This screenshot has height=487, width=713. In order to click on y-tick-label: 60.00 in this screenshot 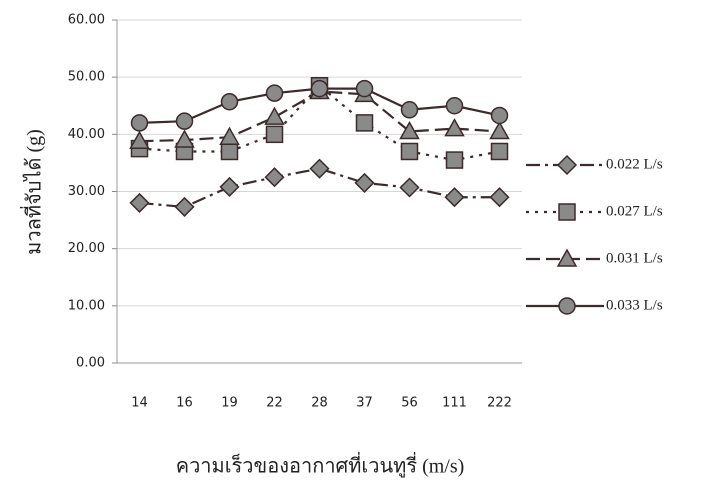, I will do `click(86, 20)`.